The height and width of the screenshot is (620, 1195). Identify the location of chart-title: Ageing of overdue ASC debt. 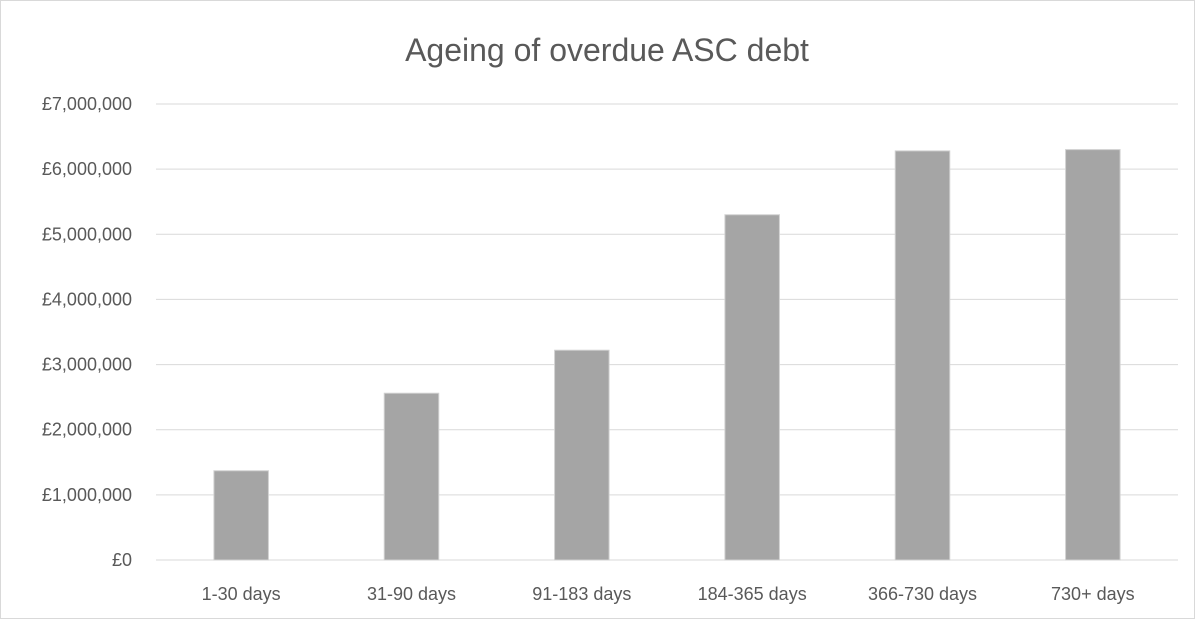
(607, 50).